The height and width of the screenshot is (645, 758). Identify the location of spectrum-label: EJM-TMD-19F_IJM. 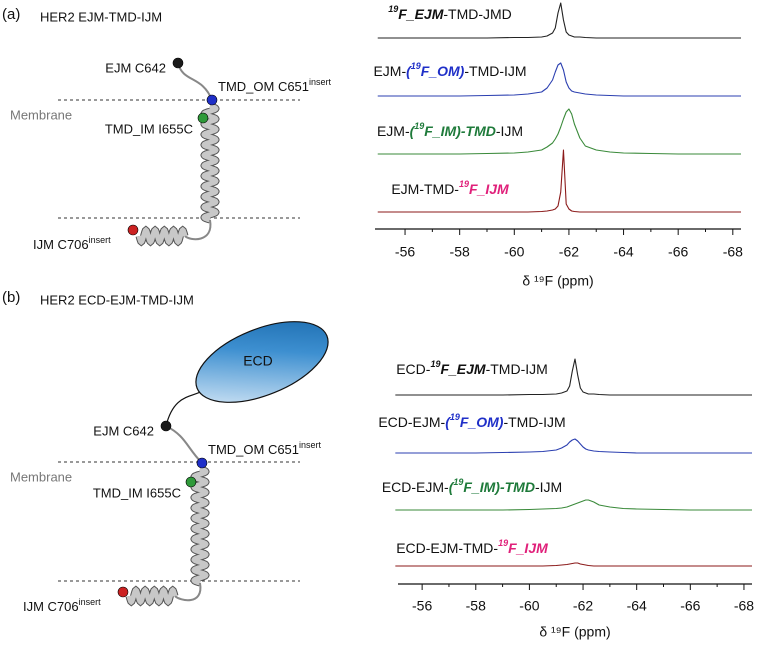
(450, 187).